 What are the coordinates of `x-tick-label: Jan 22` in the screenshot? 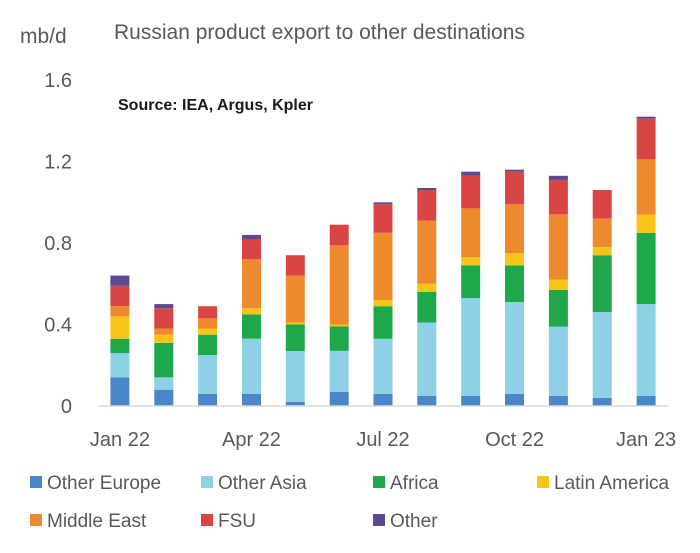 It's located at (120, 440).